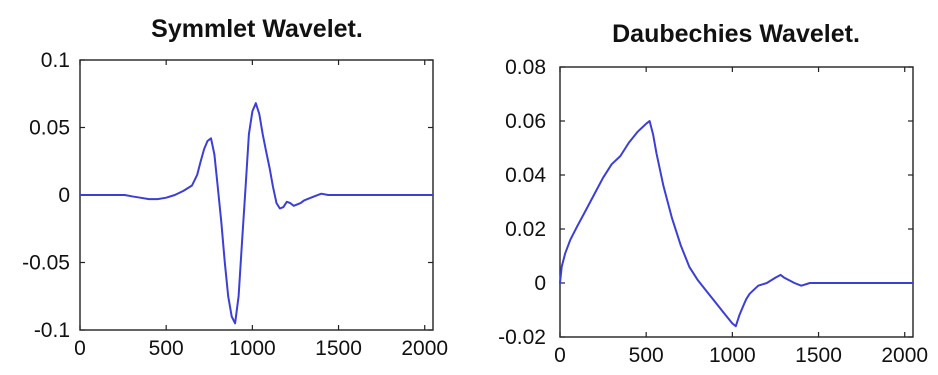 The height and width of the screenshot is (375, 938). I want to click on y-tick-label: 0.1, so click(55, 60).